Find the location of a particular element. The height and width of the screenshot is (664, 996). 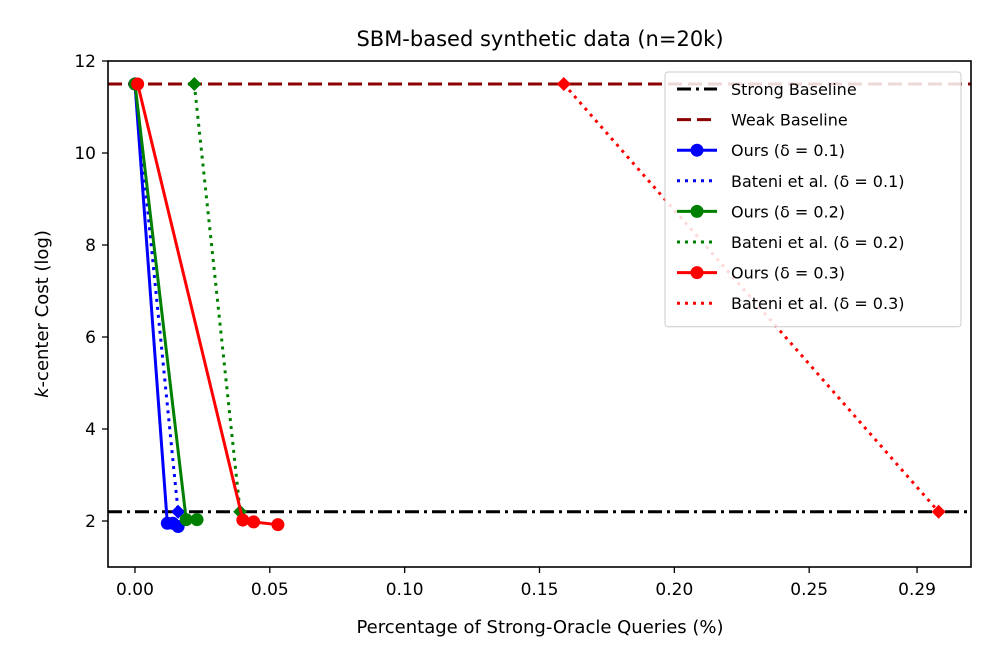

y-axis-label-k: k is located at coordinates (42, 392).